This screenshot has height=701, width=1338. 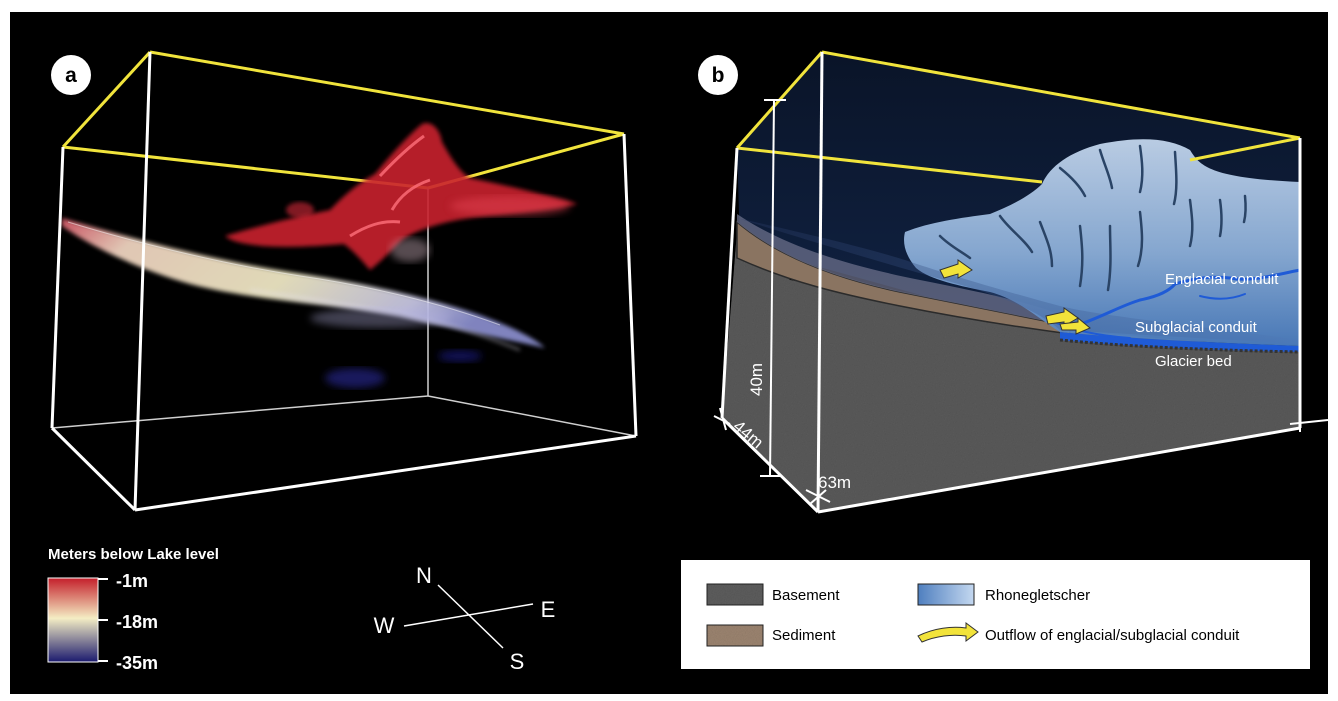 What do you see at coordinates (137, 622) in the screenshot?
I see `colorbar-tick-mid: -18m` at bounding box center [137, 622].